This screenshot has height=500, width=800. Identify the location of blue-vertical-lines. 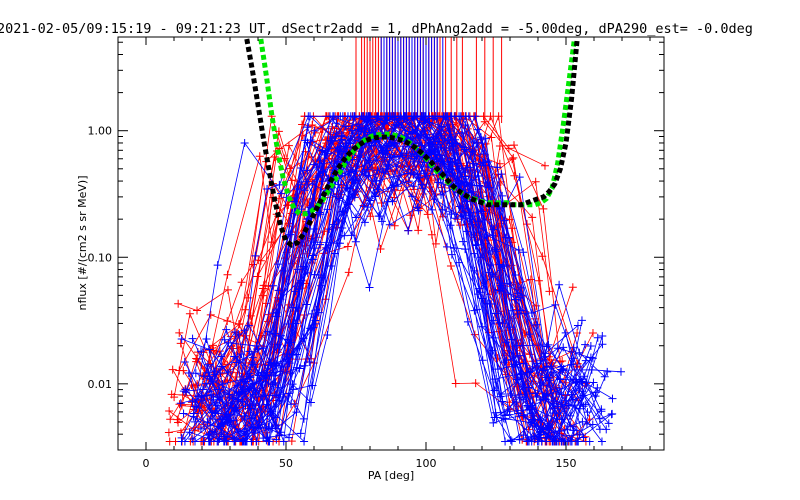
(412, 79).